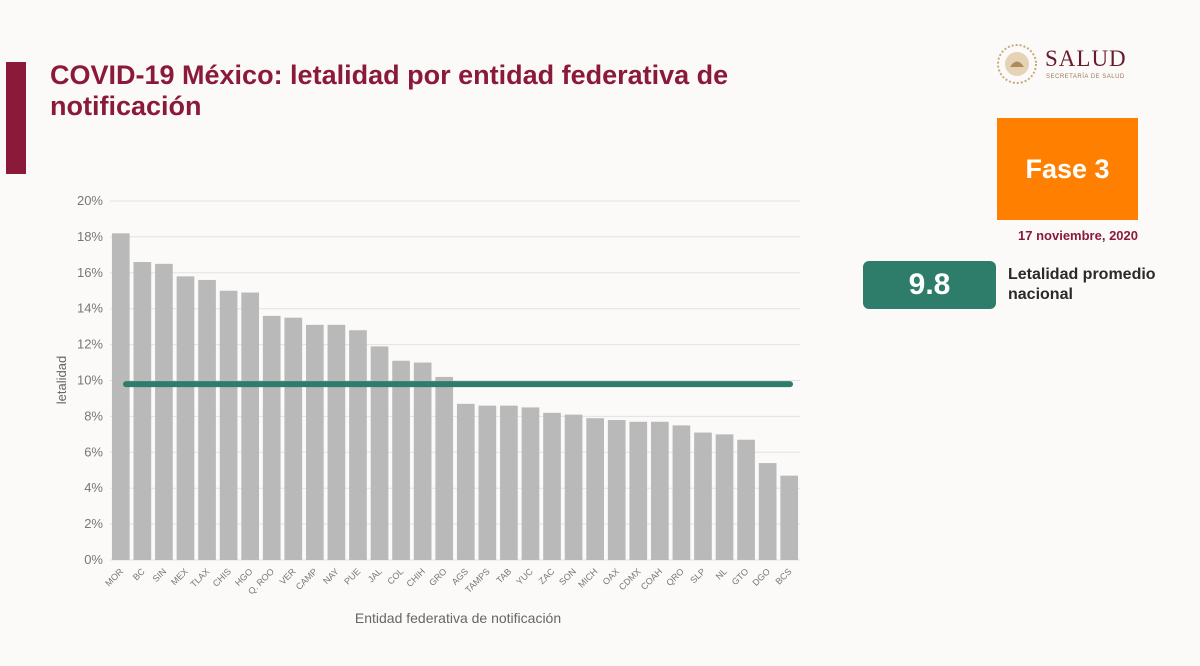  I want to click on x-tick-label: GTO, so click(740, 576).